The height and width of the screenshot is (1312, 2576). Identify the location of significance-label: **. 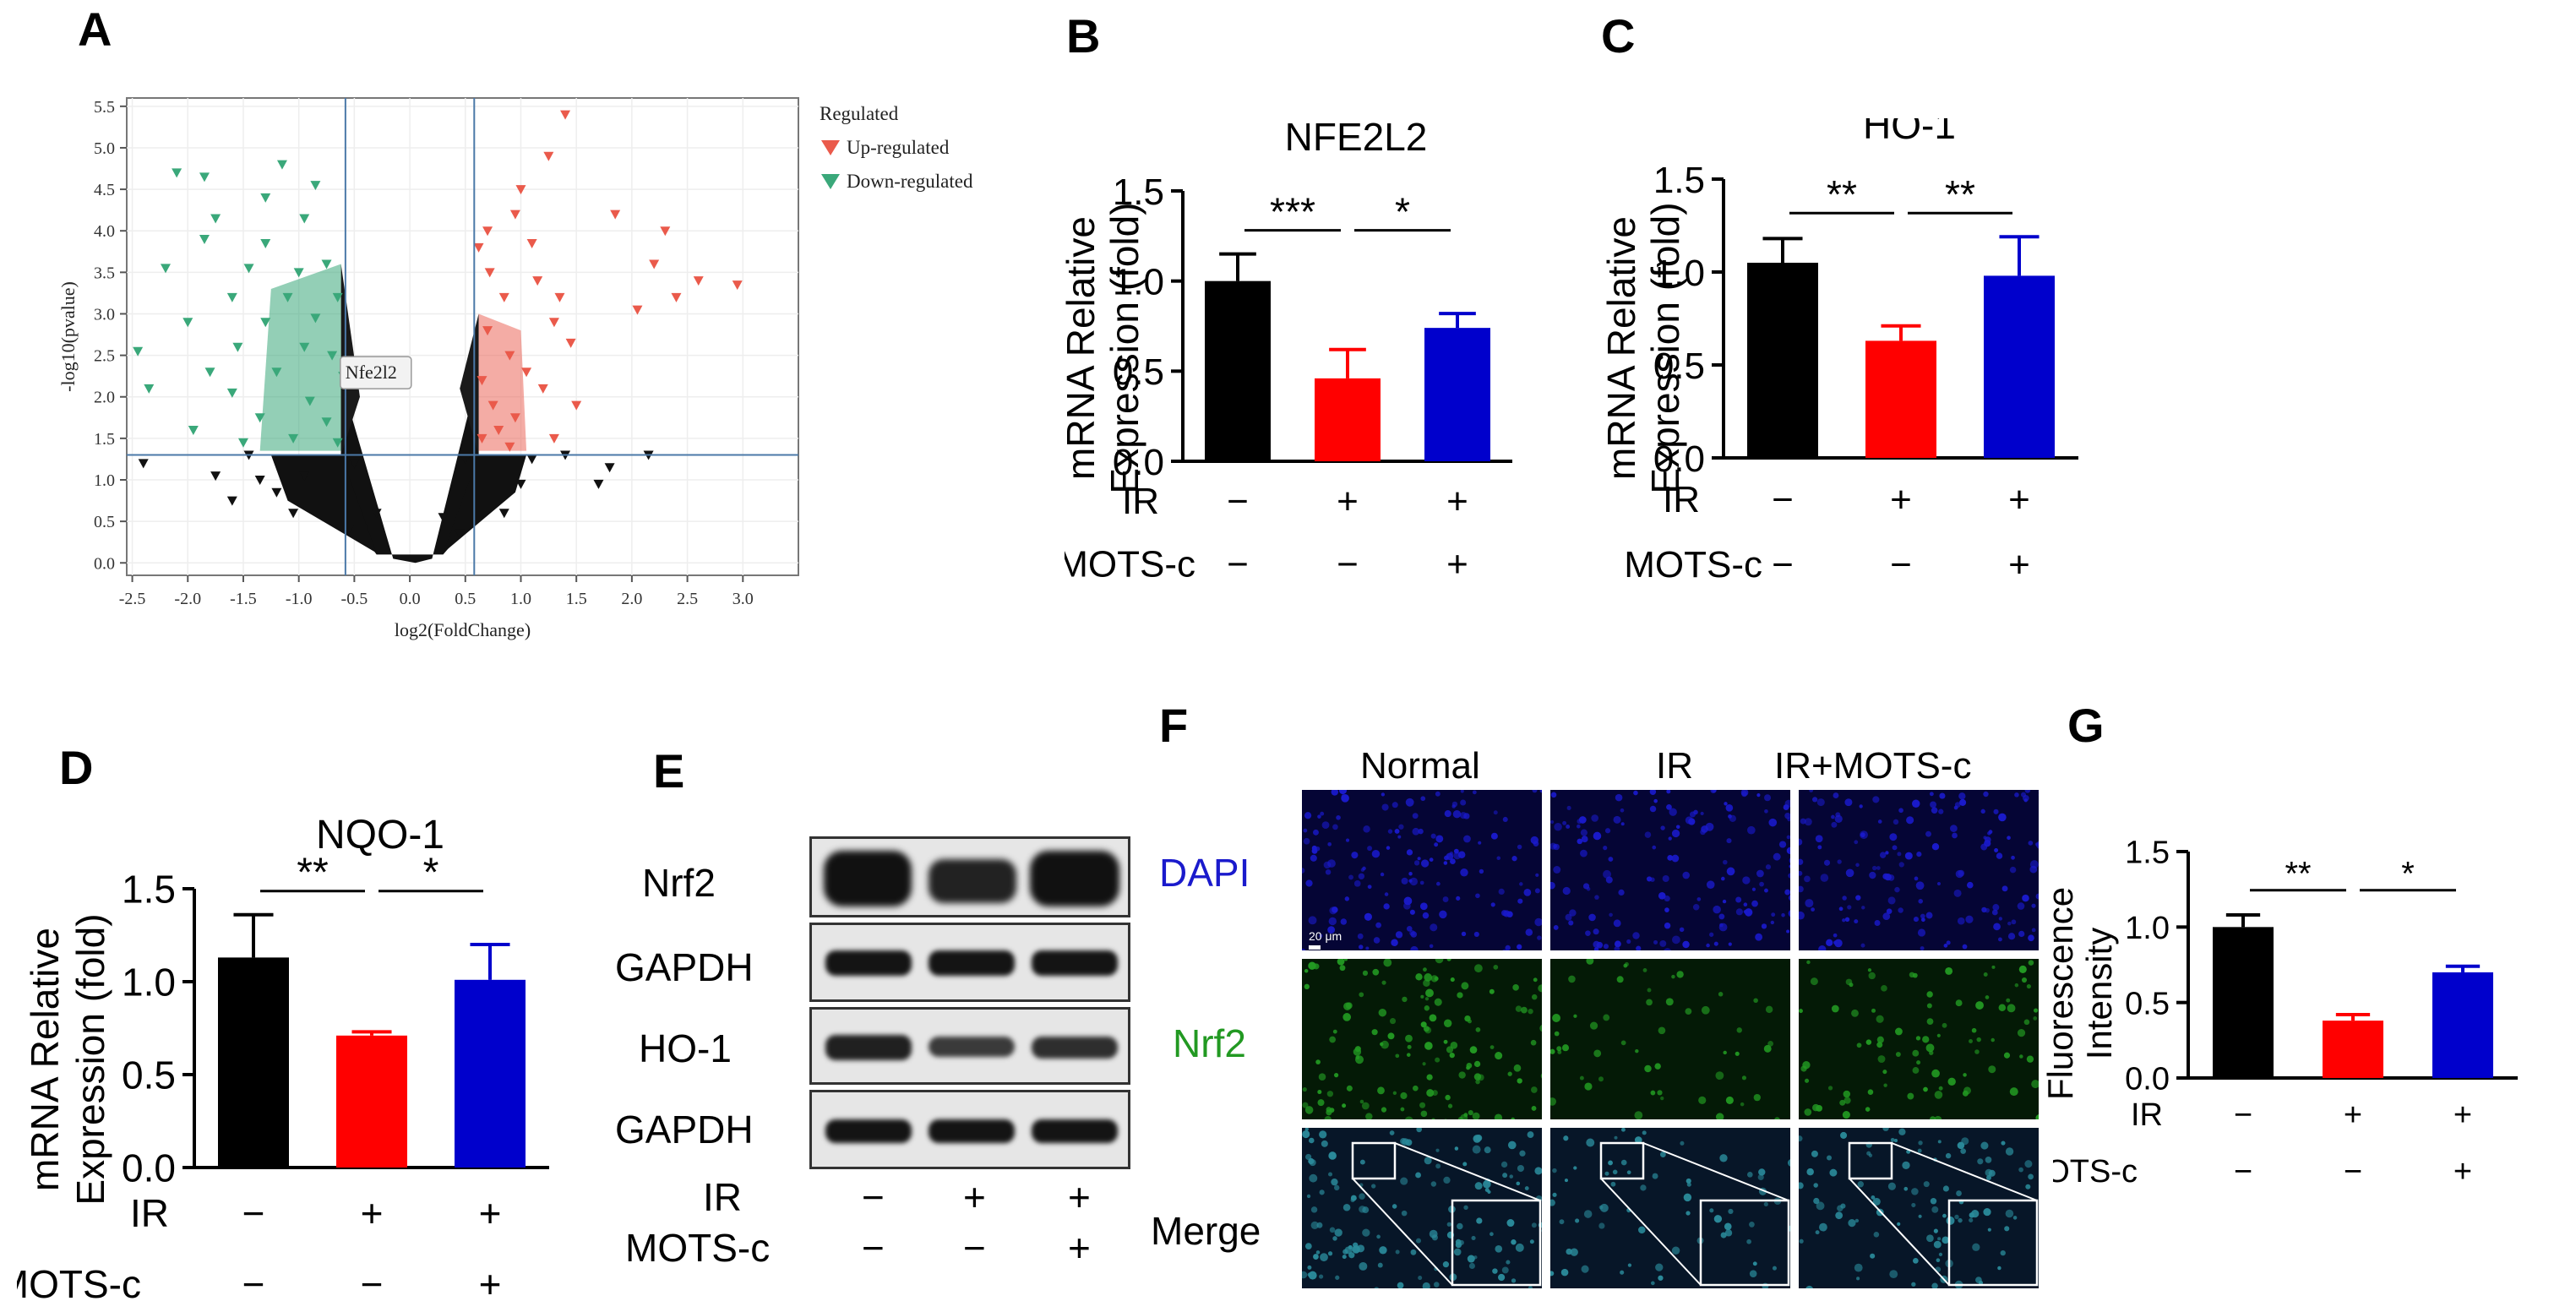
(313, 873).